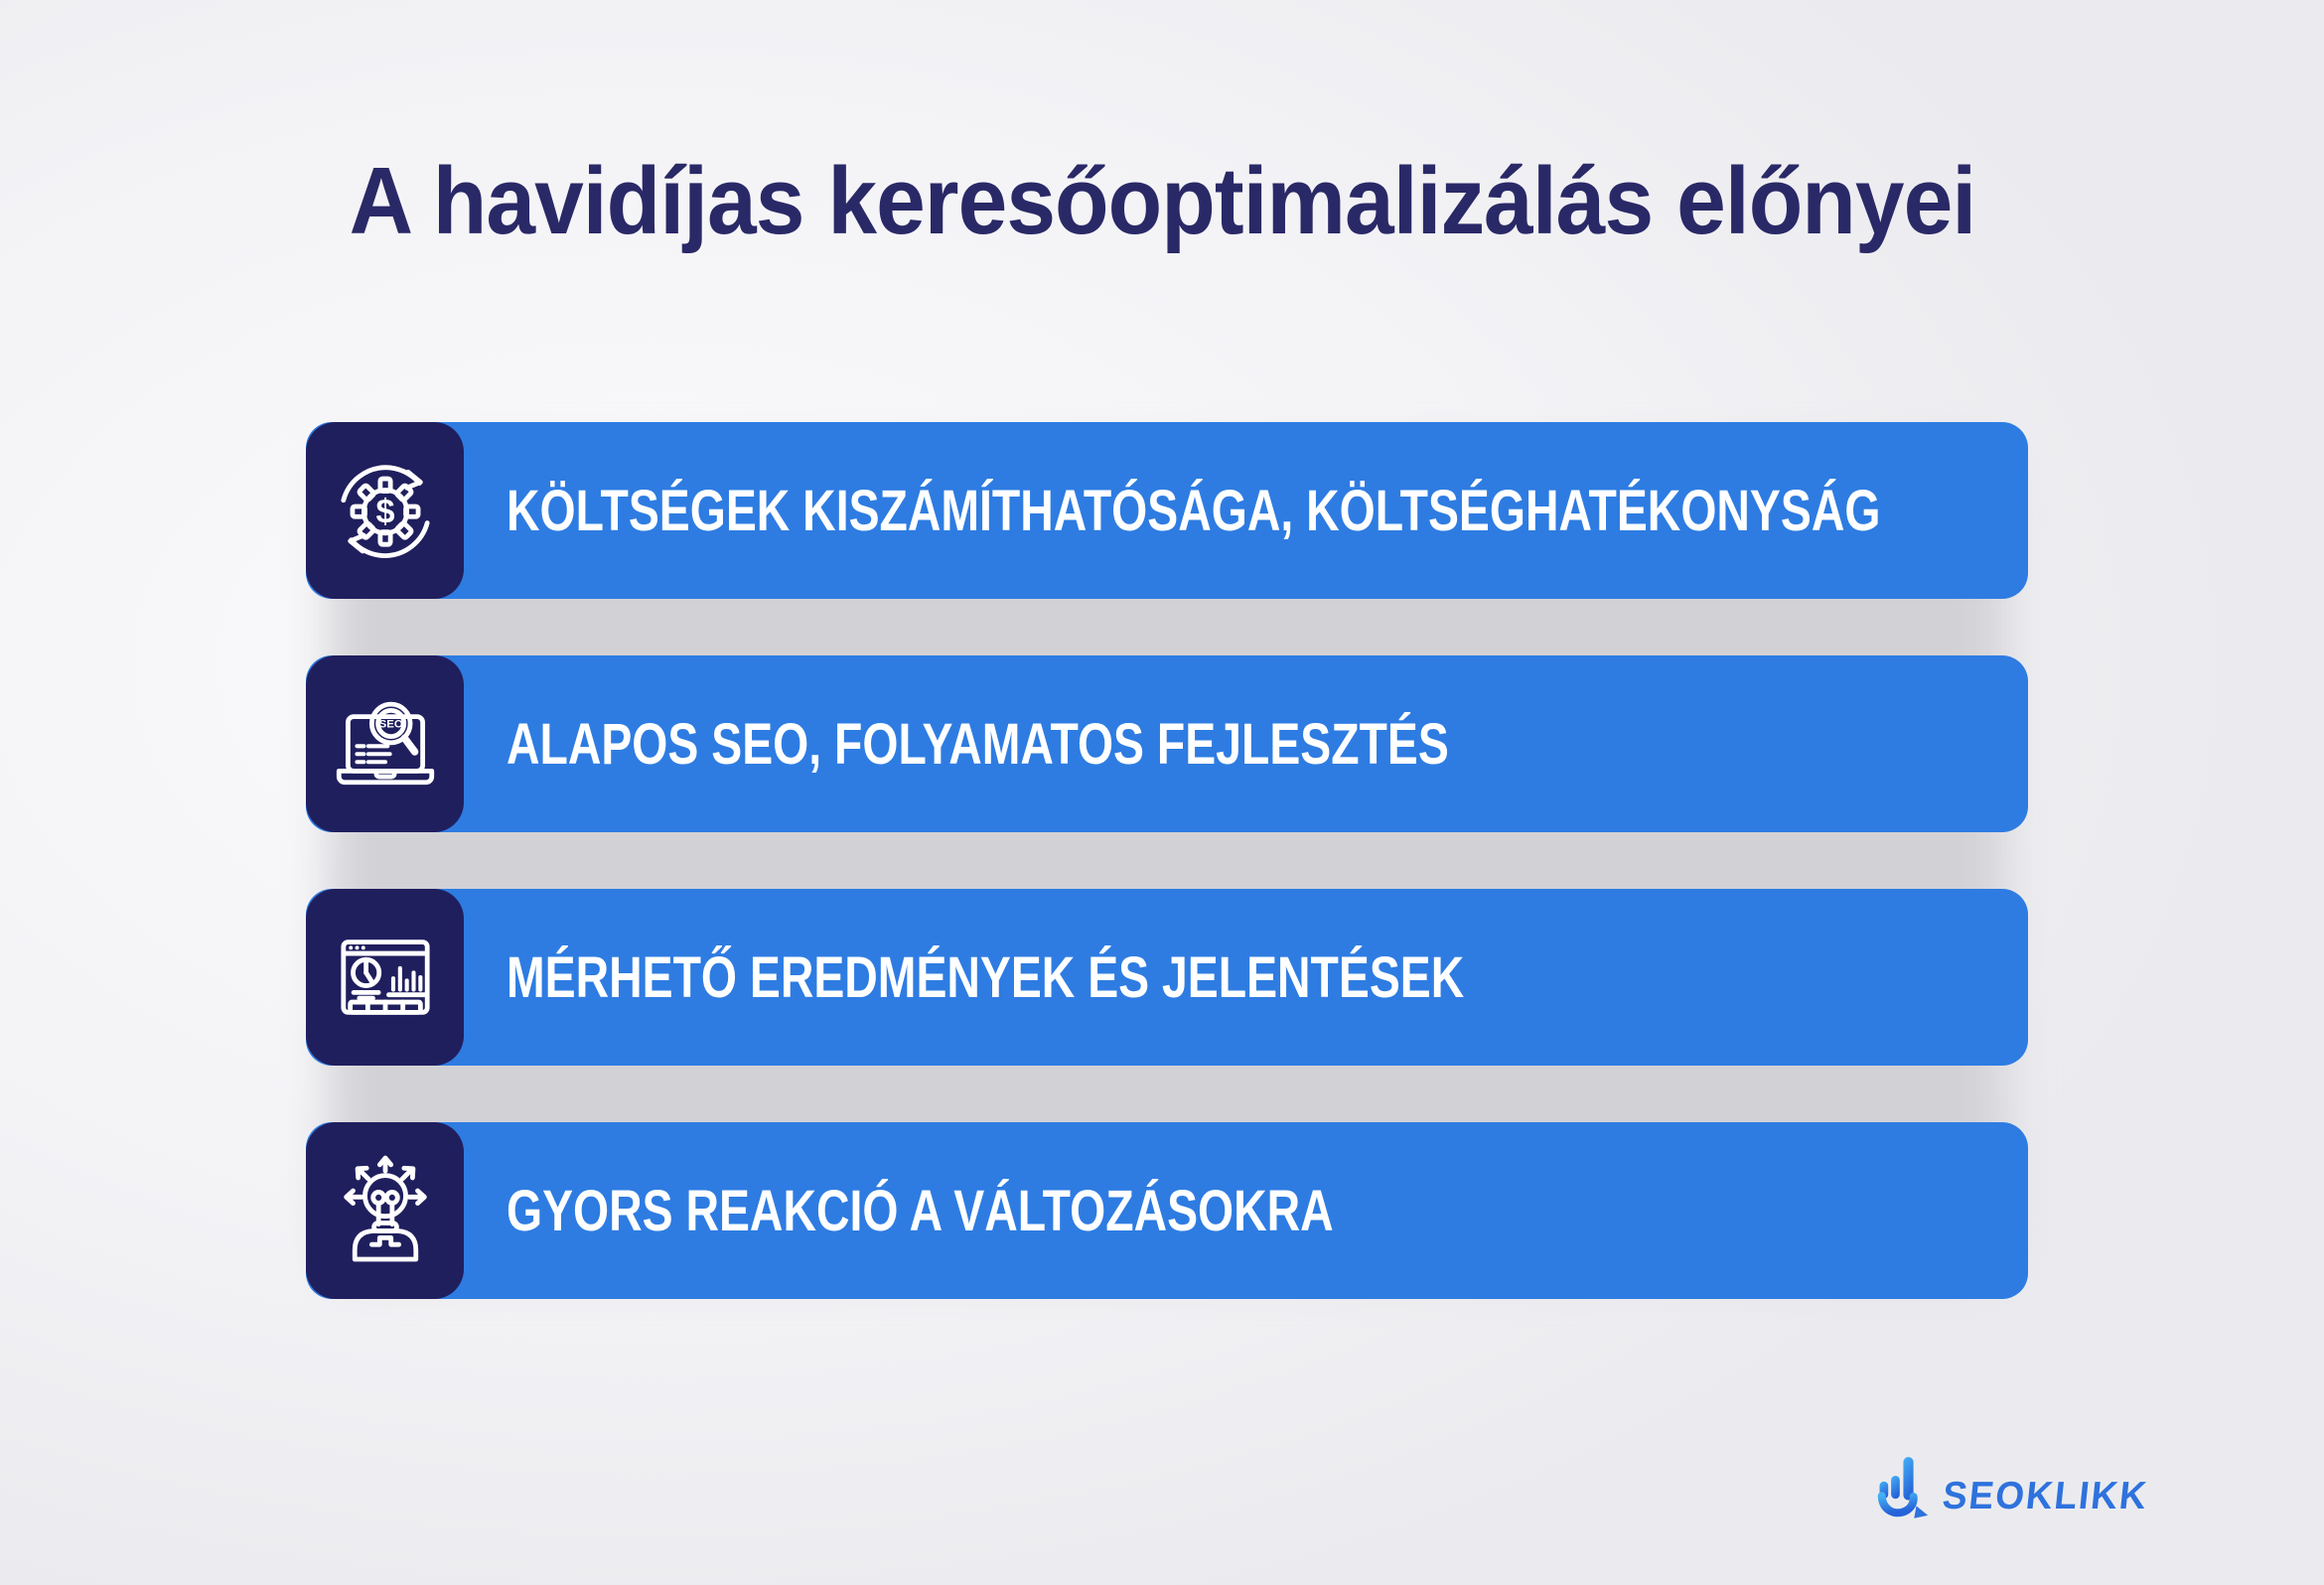 The width and height of the screenshot is (2324, 1585). I want to click on benefit-icon-box-2: SEO, so click(385, 743).